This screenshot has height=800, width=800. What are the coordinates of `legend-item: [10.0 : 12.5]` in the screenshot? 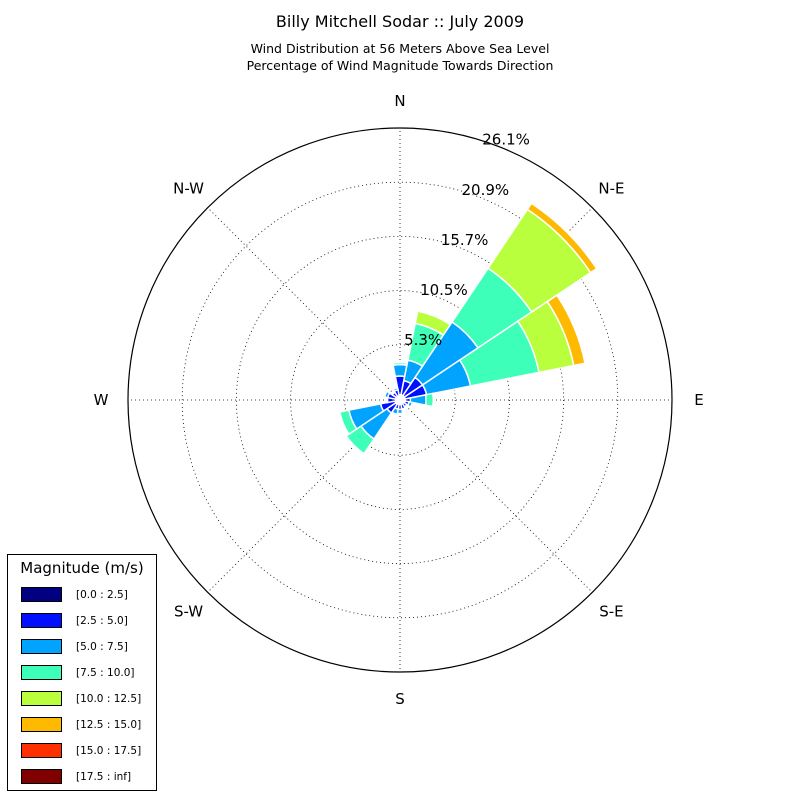 It's located at (86, 699).